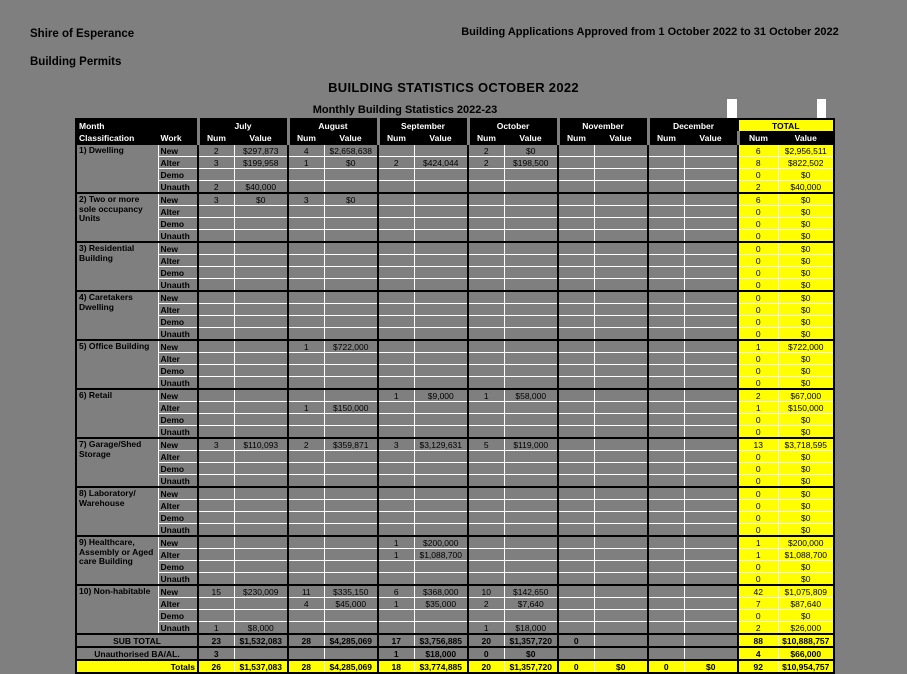 The height and width of the screenshot is (674, 907). Describe the element at coordinates (117, 609) in the screenshot. I see `classification-label: 10) Non-habitable` at that location.